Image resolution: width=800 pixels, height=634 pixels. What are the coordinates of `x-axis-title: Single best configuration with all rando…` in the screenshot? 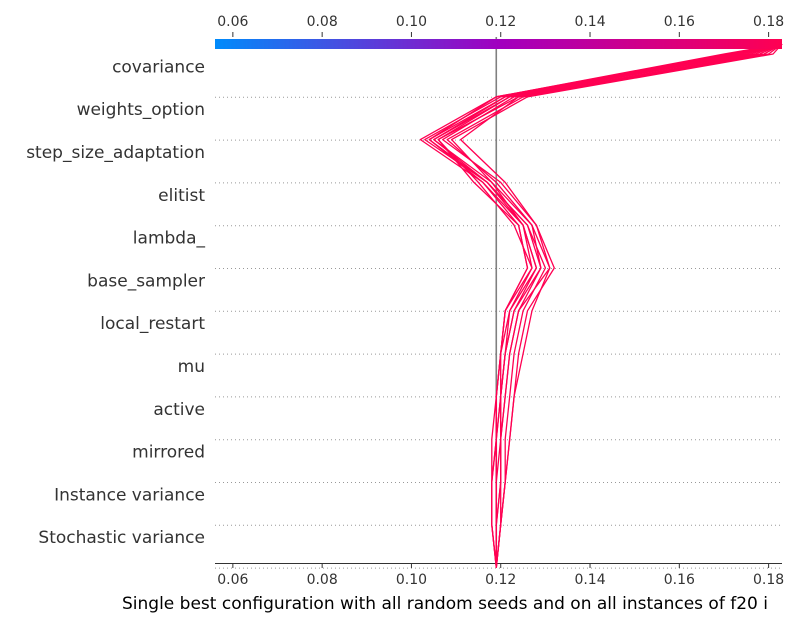 It's located at (445, 604).